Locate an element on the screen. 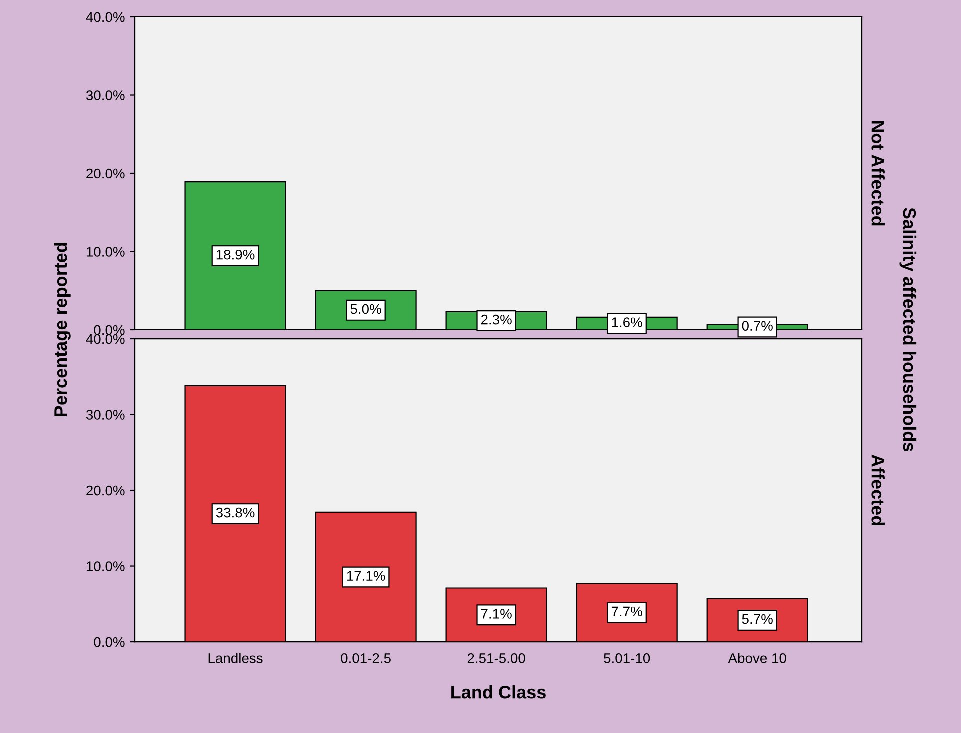 The image size is (961, 733). data-label: 1.6% is located at coordinates (627, 323).